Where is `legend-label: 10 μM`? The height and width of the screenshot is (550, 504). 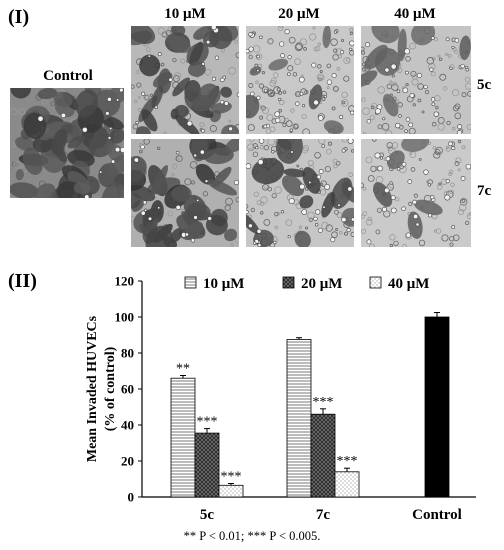 legend-label: 10 μM is located at coordinates (223, 284).